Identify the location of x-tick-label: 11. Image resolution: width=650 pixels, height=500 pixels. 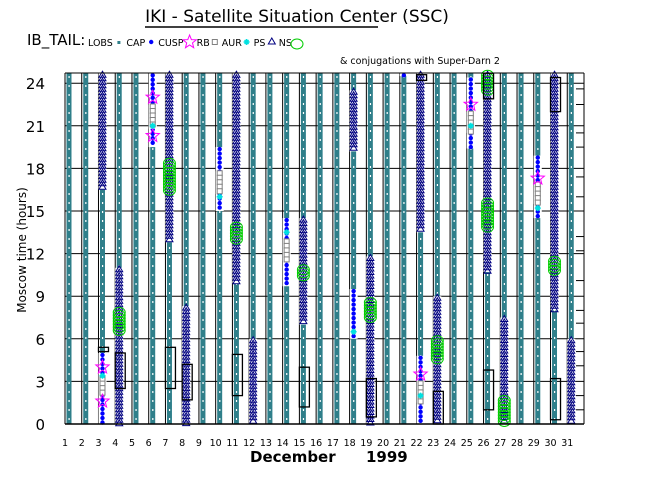
(232, 443).